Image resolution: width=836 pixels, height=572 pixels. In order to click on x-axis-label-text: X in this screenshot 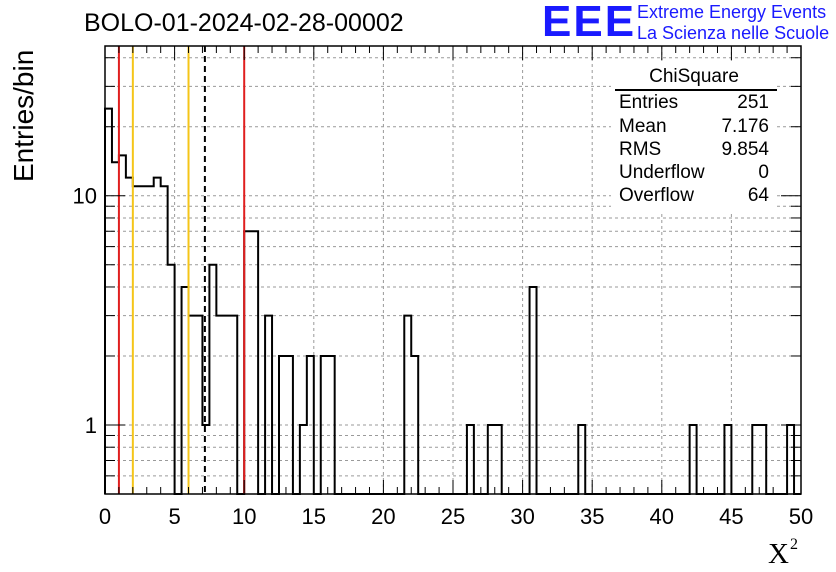, I will do `click(778, 554)`.